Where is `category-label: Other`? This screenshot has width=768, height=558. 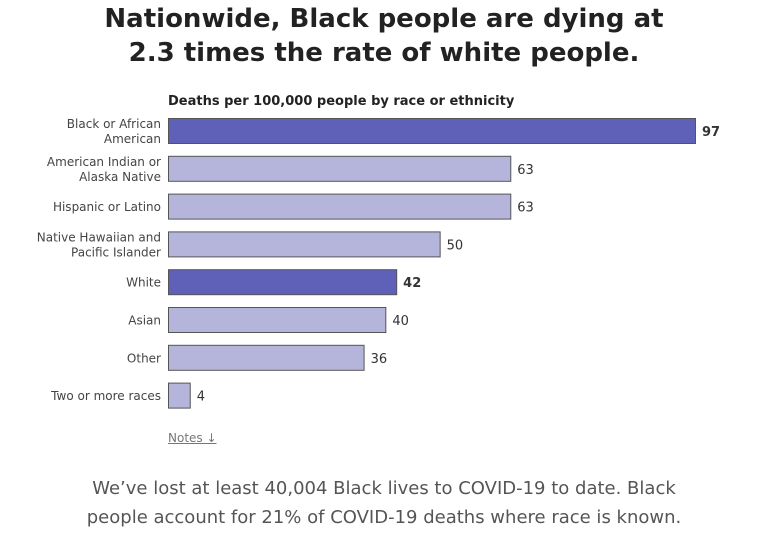 category-label: Other is located at coordinates (144, 358).